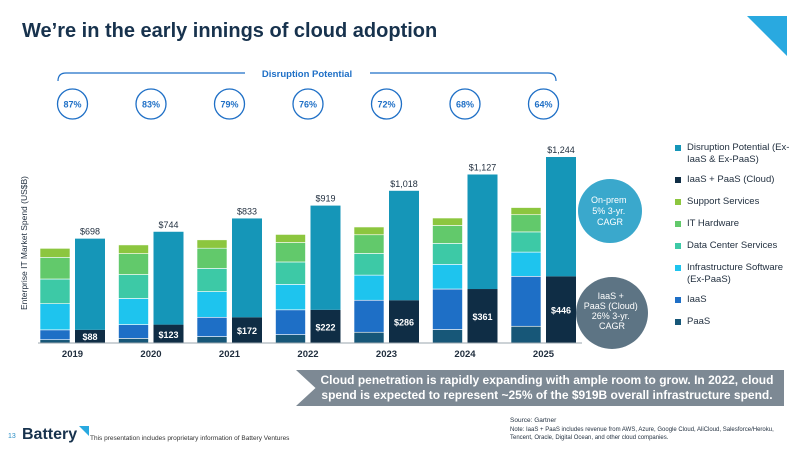  What do you see at coordinates (168, 225) in the screenshot?
I see `total-value-label: $744` at bounding box center [168, 225].